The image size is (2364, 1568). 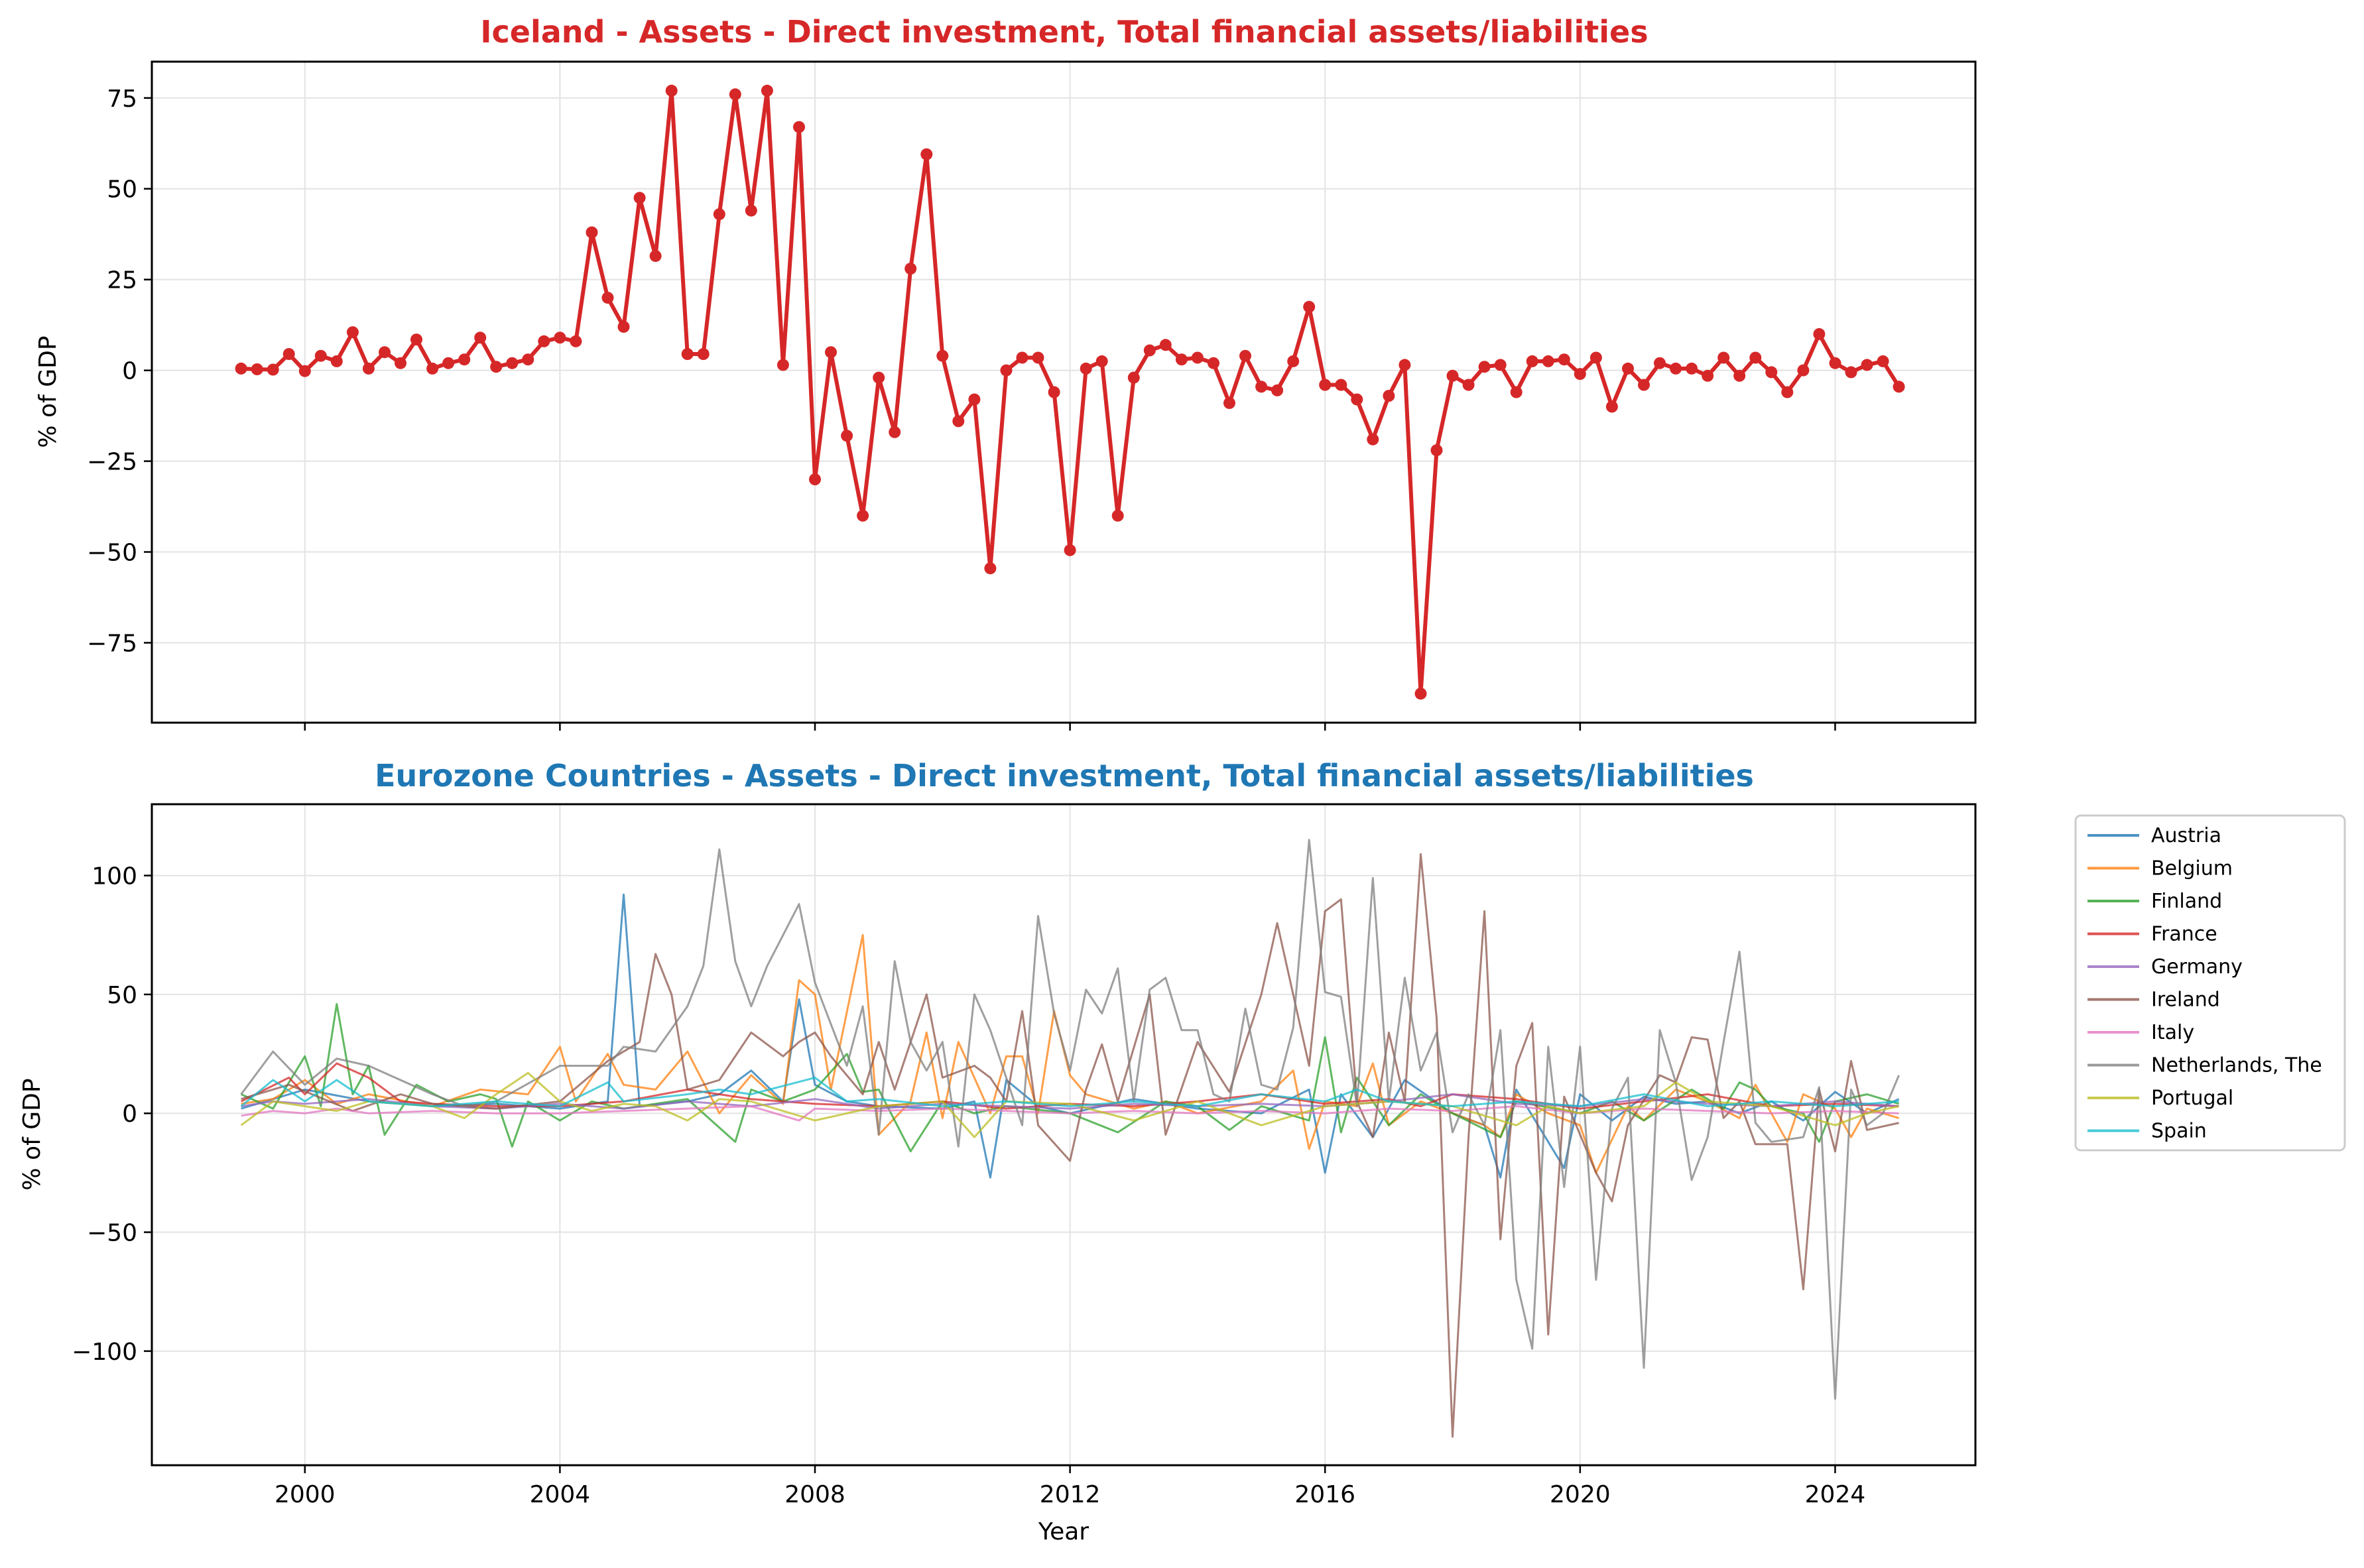 I want to click on iceland-y-tick-label: −25, so click(x=112, y=462).